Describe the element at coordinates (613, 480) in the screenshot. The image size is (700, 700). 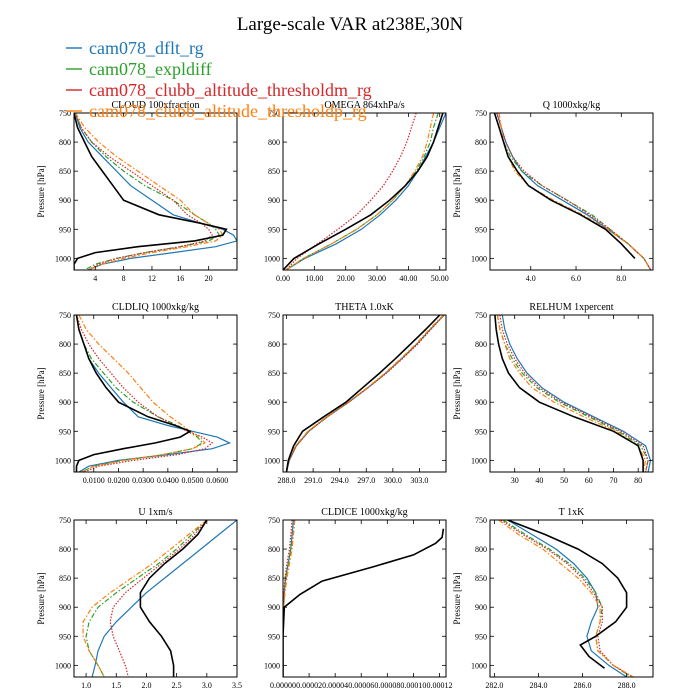
I see `x-tick-label: 70` at that location.